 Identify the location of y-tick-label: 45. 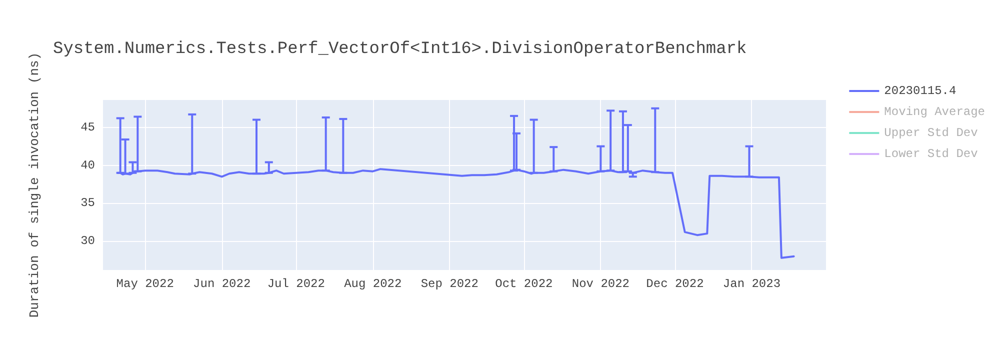
(87, 127).